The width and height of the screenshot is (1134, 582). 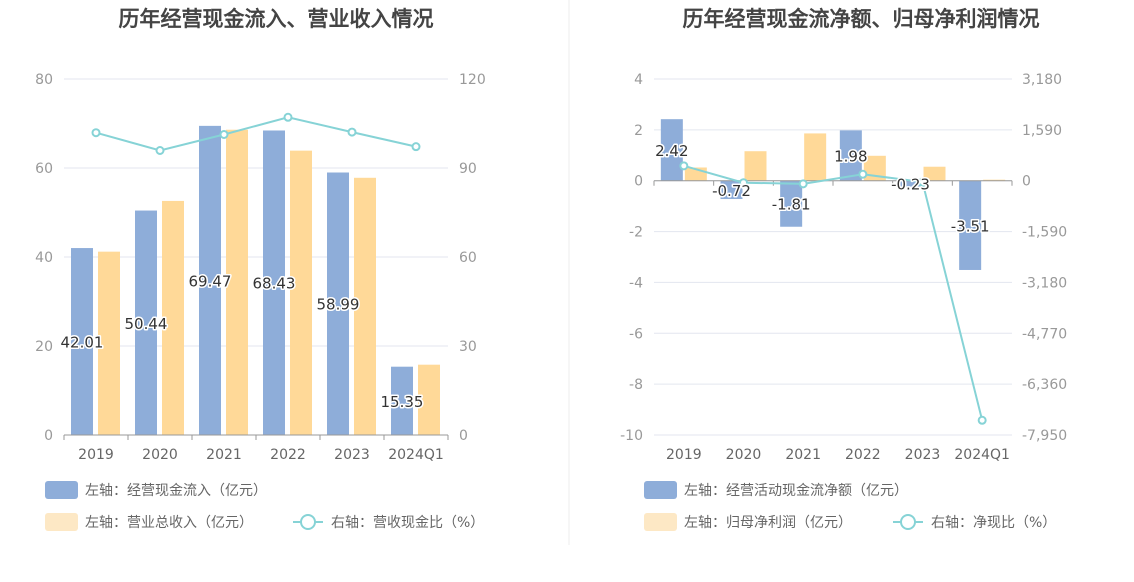 I want to click on x-tick-label: 2022, so click(x=288, y=455).